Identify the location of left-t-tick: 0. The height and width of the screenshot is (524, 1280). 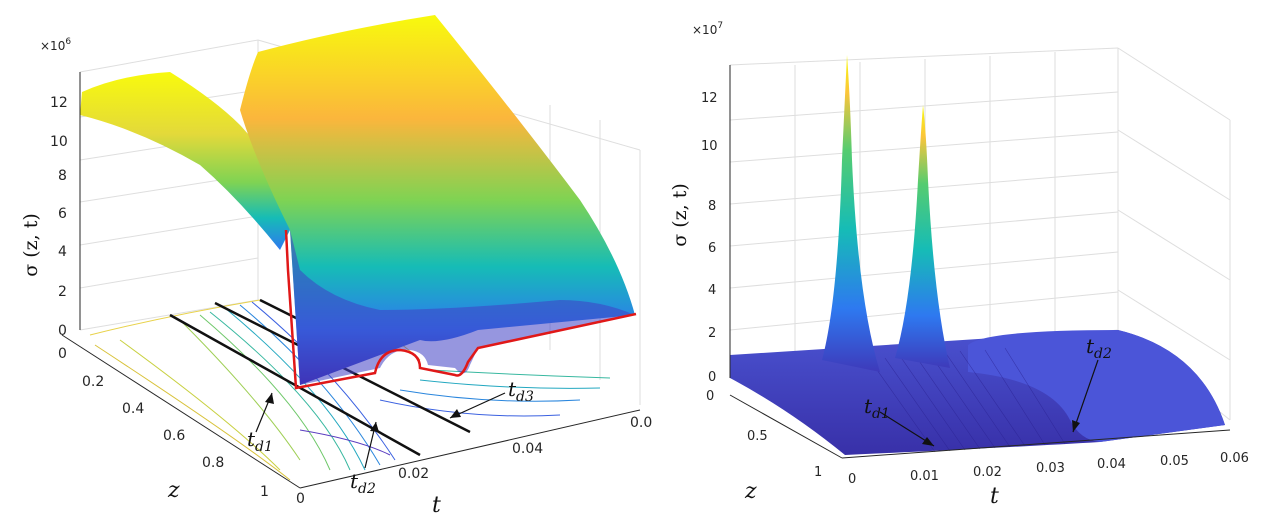
(300, 499).